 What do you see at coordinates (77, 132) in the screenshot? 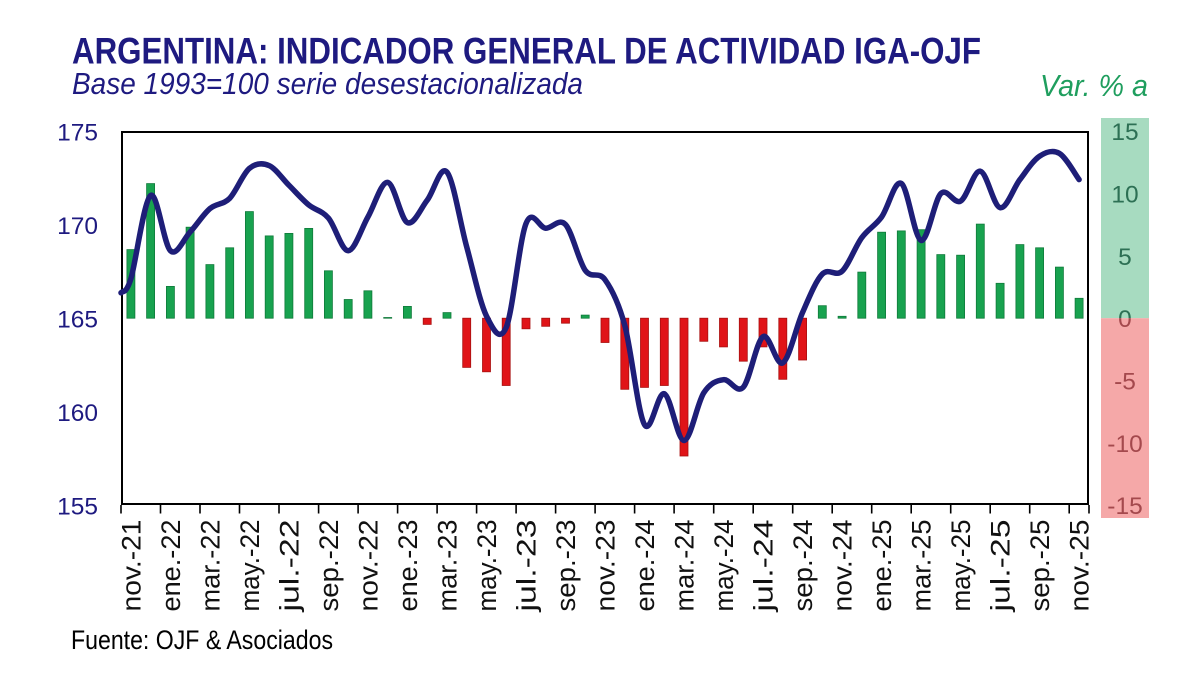
I see `svg-text: 175` at bounding box center [77, 132].